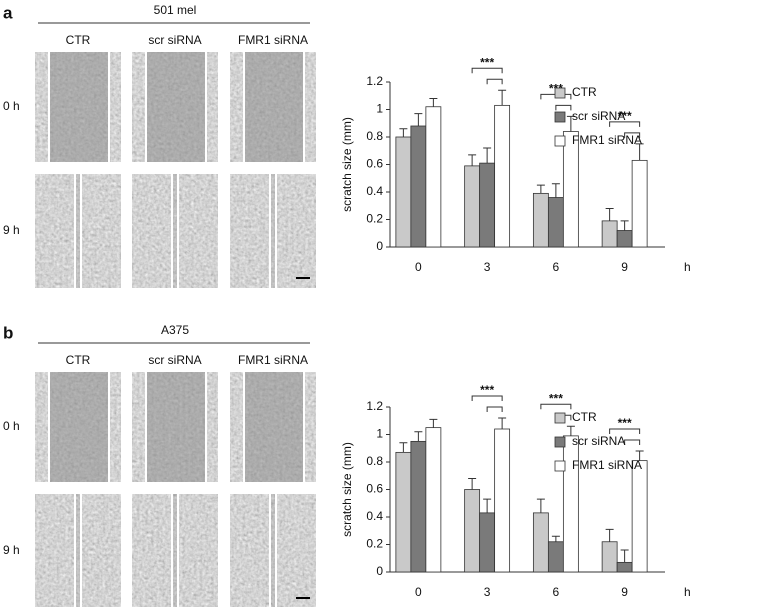 The height and width of the screenshot is (612, 765). Describe the element at coordinates (624, 267) in the screenshot. I see `x-tick-label: 9` at that location.